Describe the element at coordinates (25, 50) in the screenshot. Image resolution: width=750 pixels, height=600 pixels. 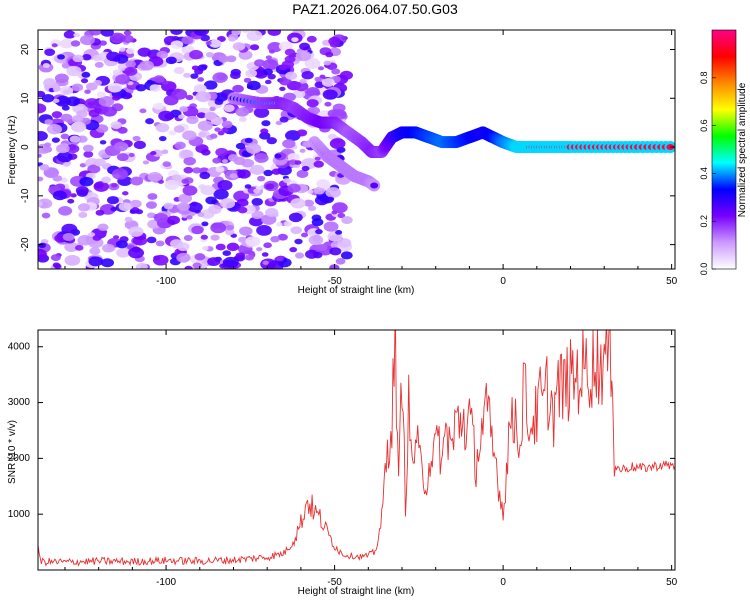
I see `y-tick-label: 20` at that location.